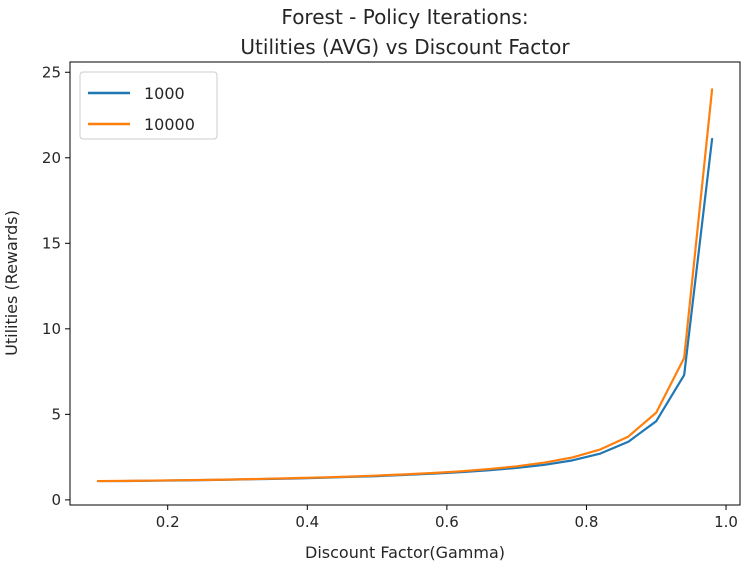 The image size is (754, 568). Describe the element at coordinates (11, 283) in the screenshot. I see `y-axis-label: Utilities (Rewards)` at that location.